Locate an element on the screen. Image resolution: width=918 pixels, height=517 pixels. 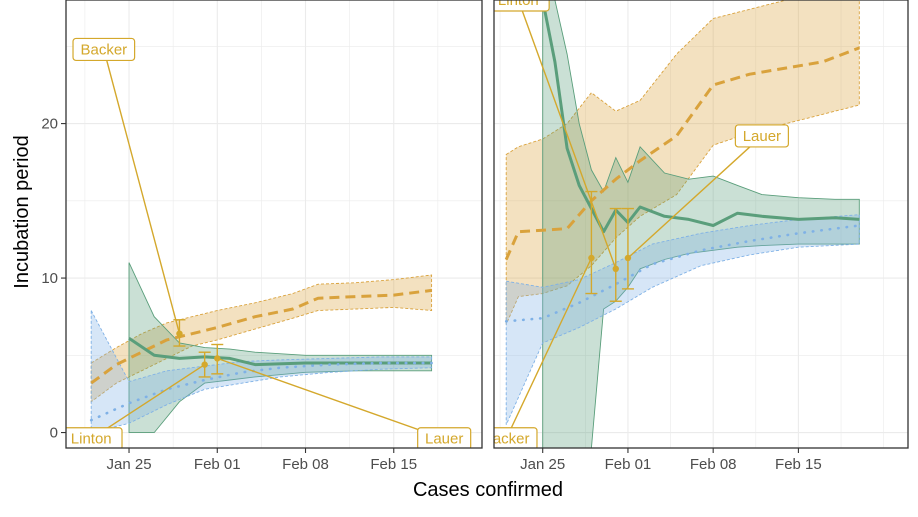
y-tick-label: 20 is located at coordinates (49, 124).